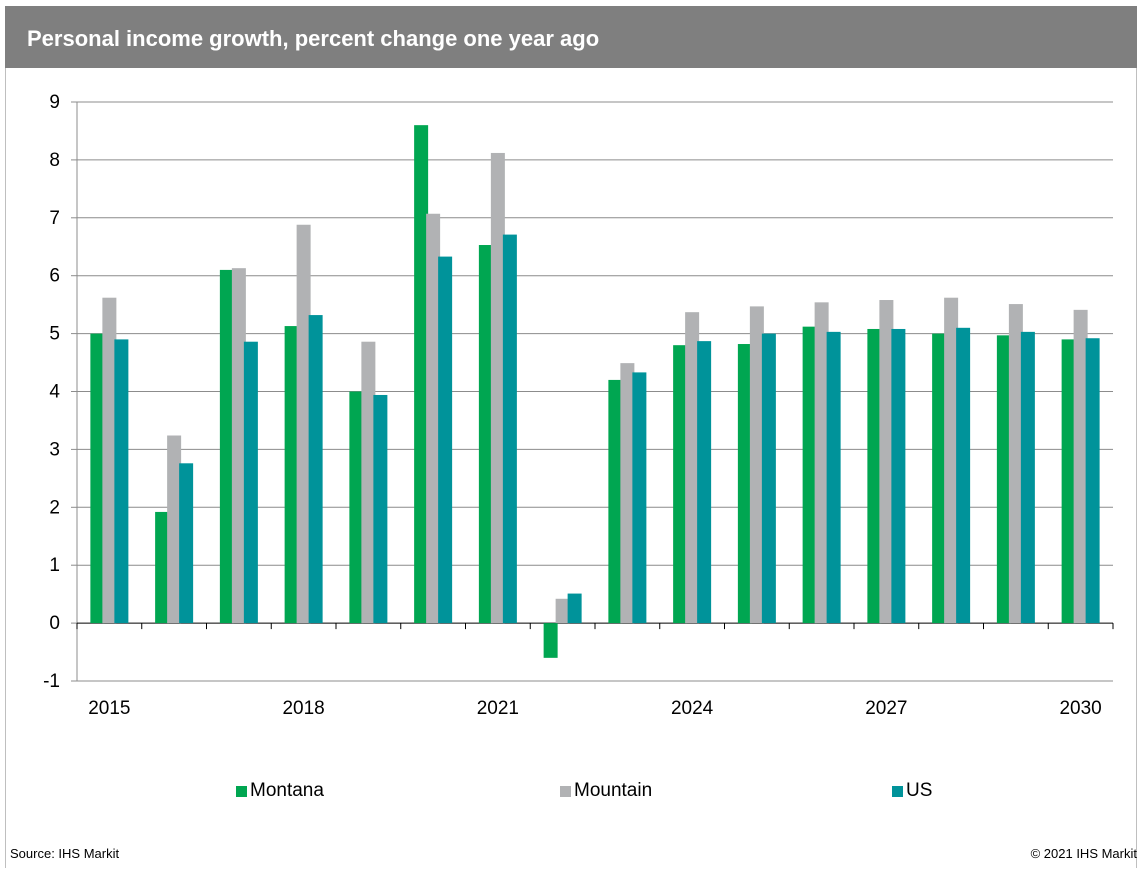 The height and width of the screenshot is (874, 1141). What do you see at coordinates (291, 475) in the screenshot?
I see `bar-montana-2018` at bounding box center [291, 475].